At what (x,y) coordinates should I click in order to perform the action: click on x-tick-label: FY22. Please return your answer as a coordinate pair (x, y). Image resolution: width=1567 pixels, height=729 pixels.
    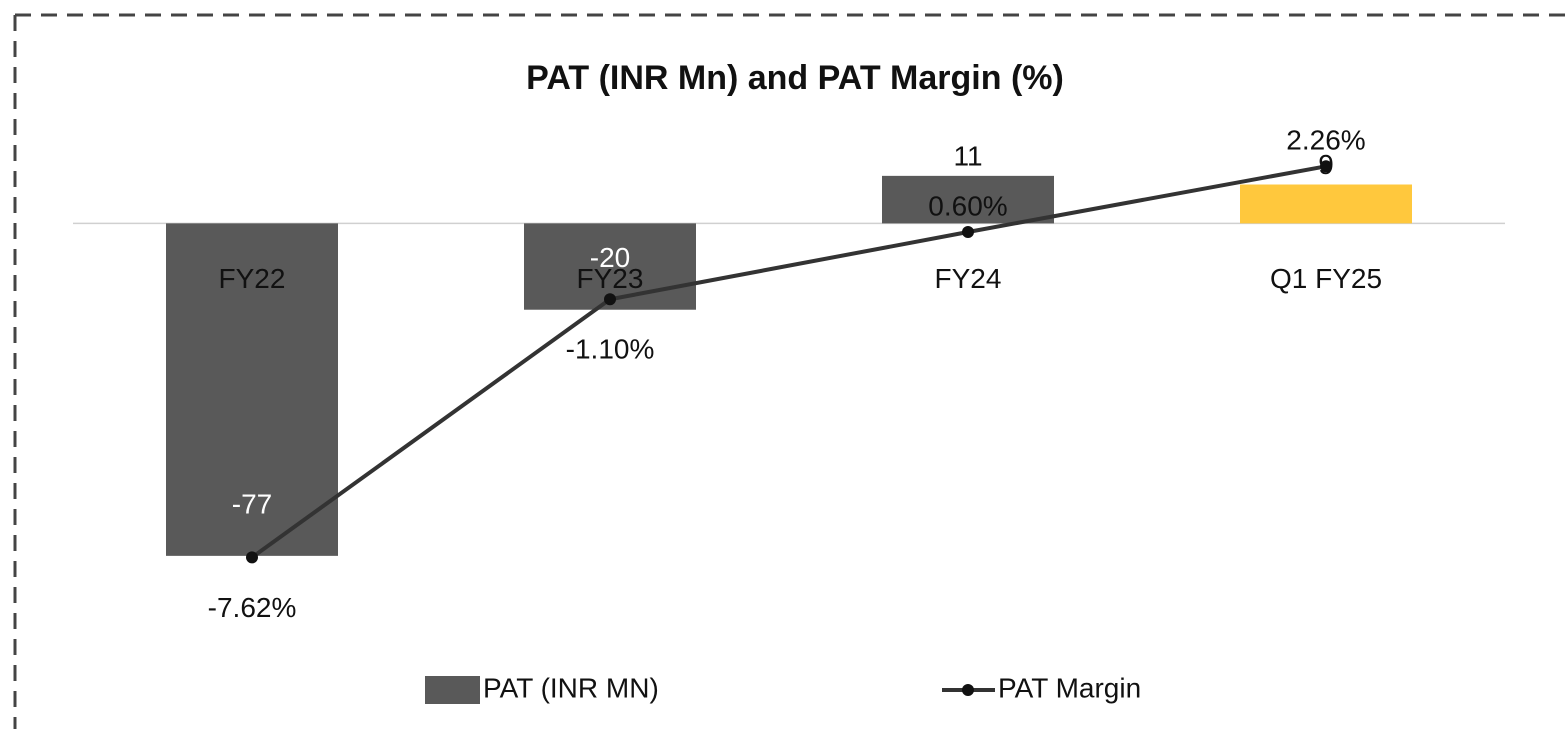
    Looking at the image, I should click on (252, 278).